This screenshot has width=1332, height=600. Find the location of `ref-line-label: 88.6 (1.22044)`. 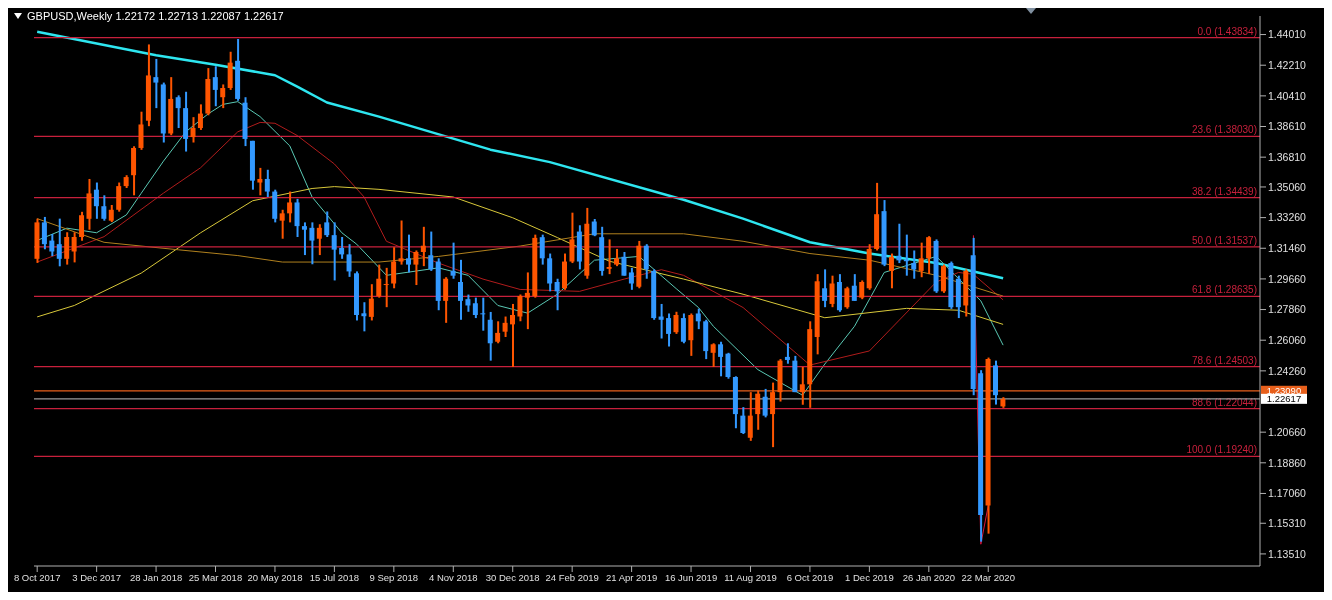

ref-line-label: 88.6 (1.22044) is located at coordinates (1224, 402).